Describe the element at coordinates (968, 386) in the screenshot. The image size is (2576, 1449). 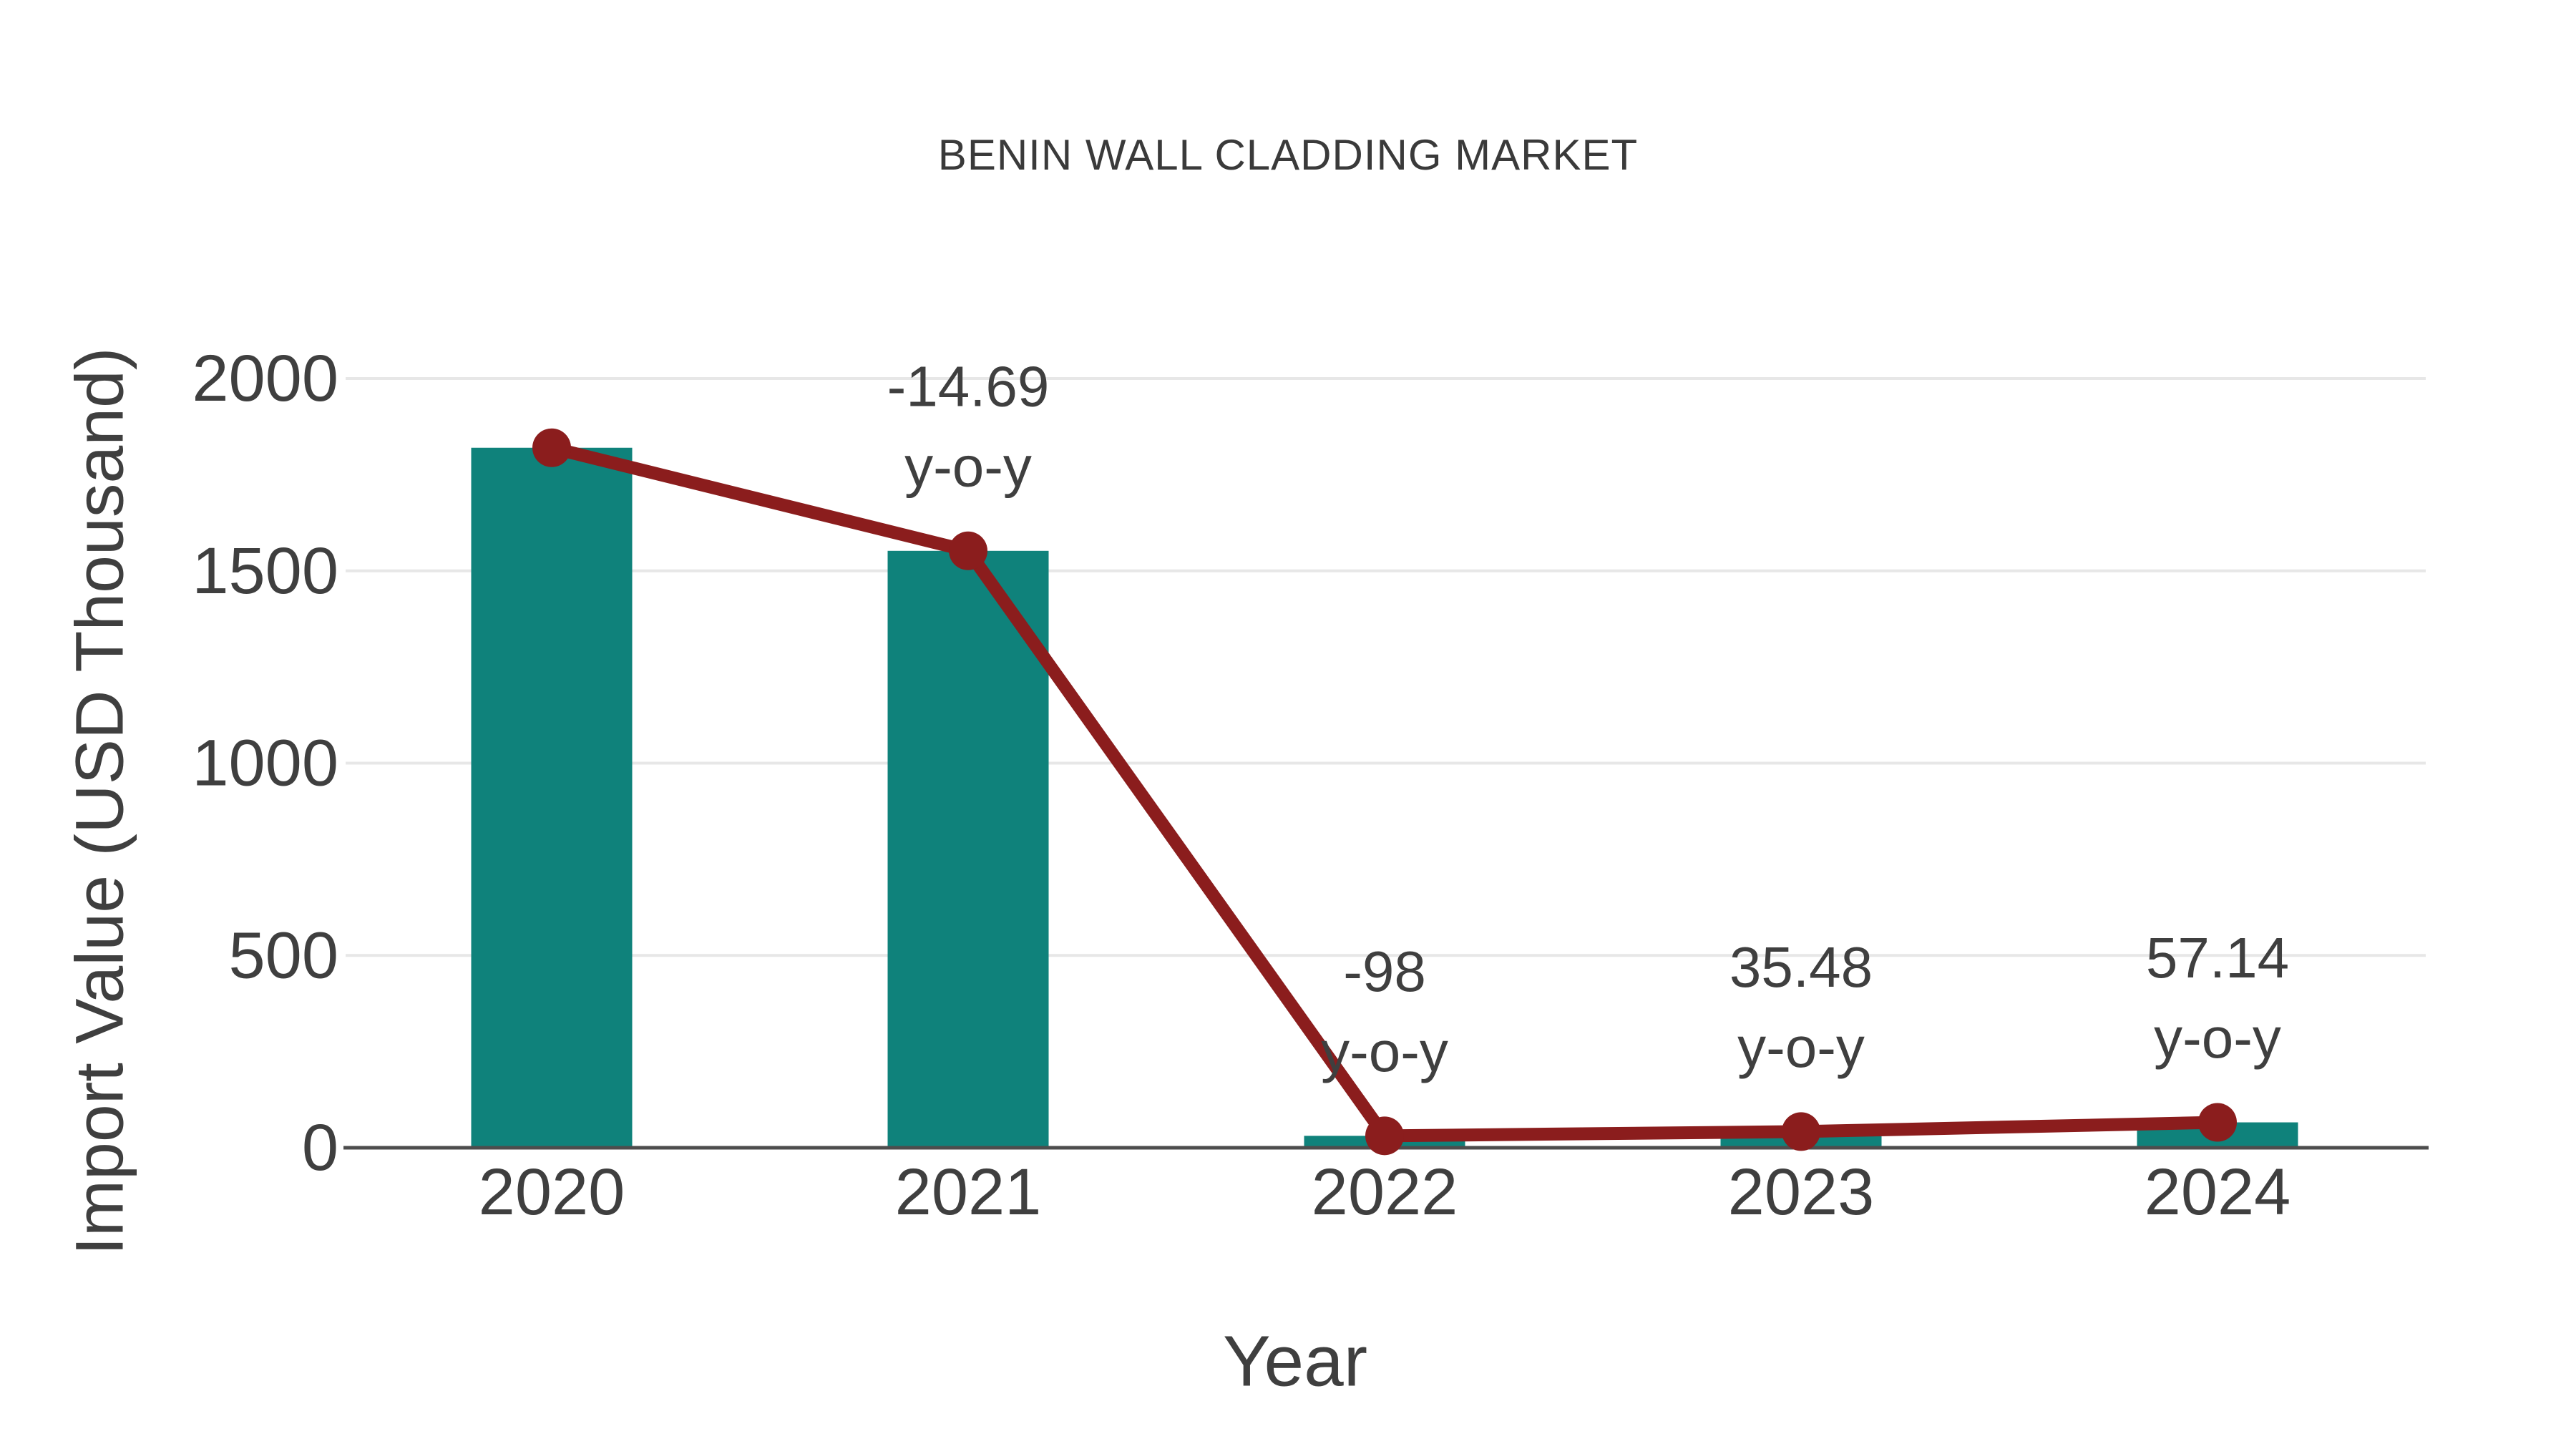
I see `annotation-2021-value: -14.69` at that location.